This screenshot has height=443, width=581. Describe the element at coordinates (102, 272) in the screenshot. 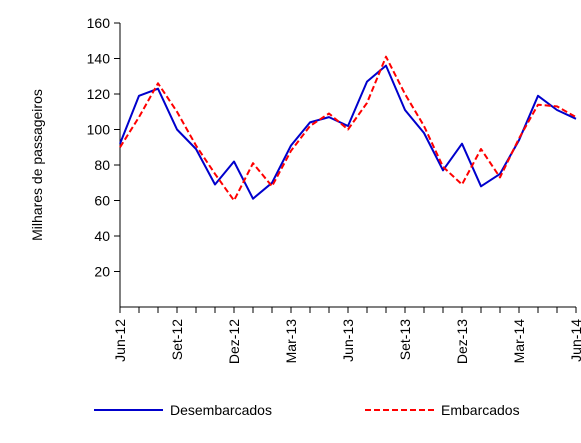

I see `y-tick-label: 20` at that location.